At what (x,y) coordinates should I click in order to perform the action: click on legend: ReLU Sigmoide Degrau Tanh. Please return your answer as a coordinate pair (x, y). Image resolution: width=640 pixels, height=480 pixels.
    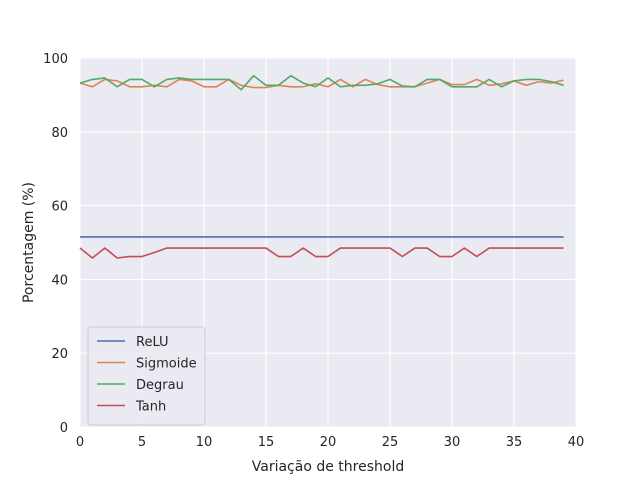
    Looking at the image, I should click on (146, 376).